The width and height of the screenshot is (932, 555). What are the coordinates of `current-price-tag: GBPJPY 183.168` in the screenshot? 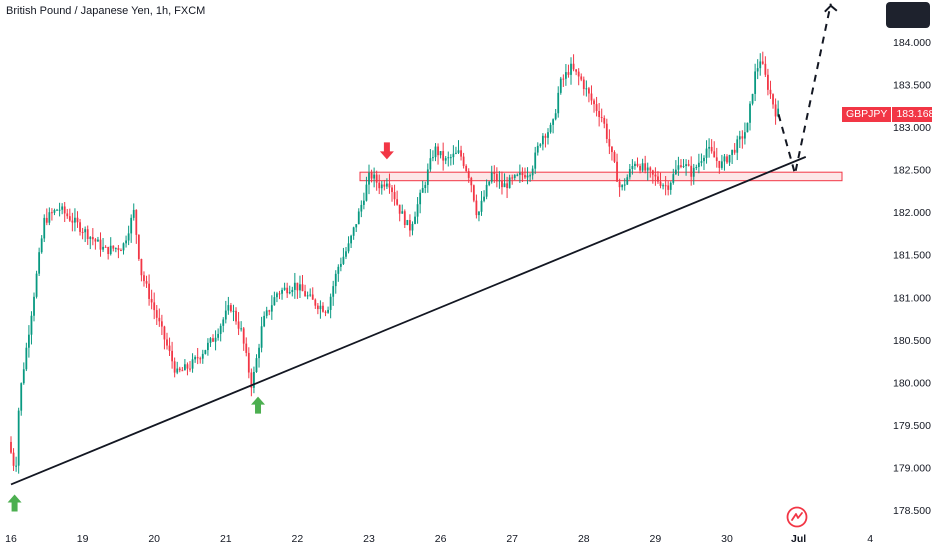 It's located at (887, 114).